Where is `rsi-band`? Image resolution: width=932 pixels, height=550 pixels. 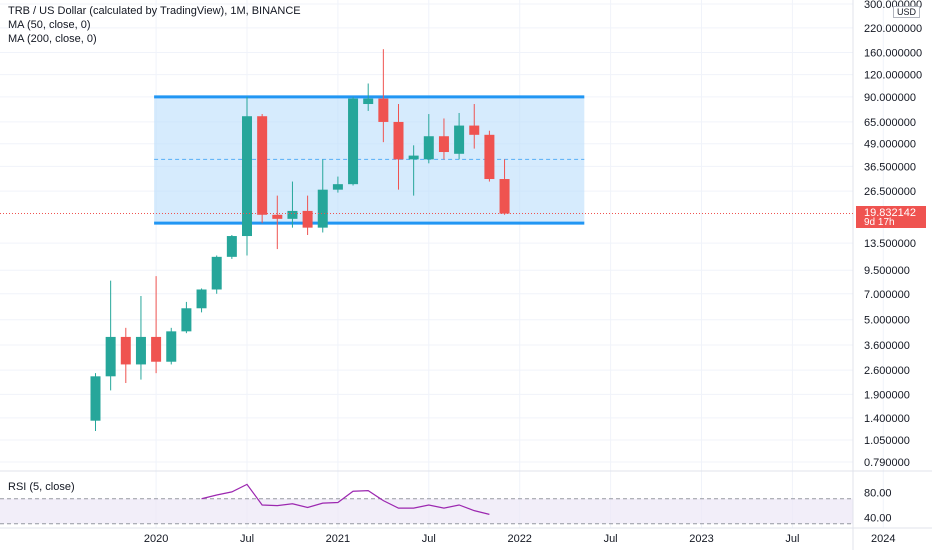 rsi-band is located at coordinates (426, 511).